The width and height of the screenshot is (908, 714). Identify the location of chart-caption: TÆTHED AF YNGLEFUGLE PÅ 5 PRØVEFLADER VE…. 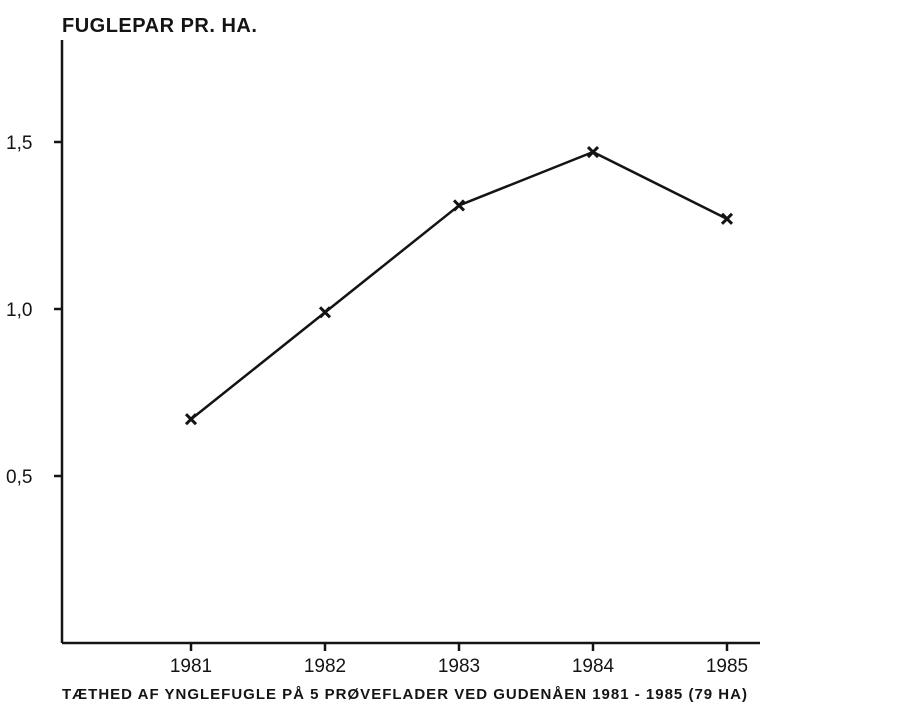
(405, 694).